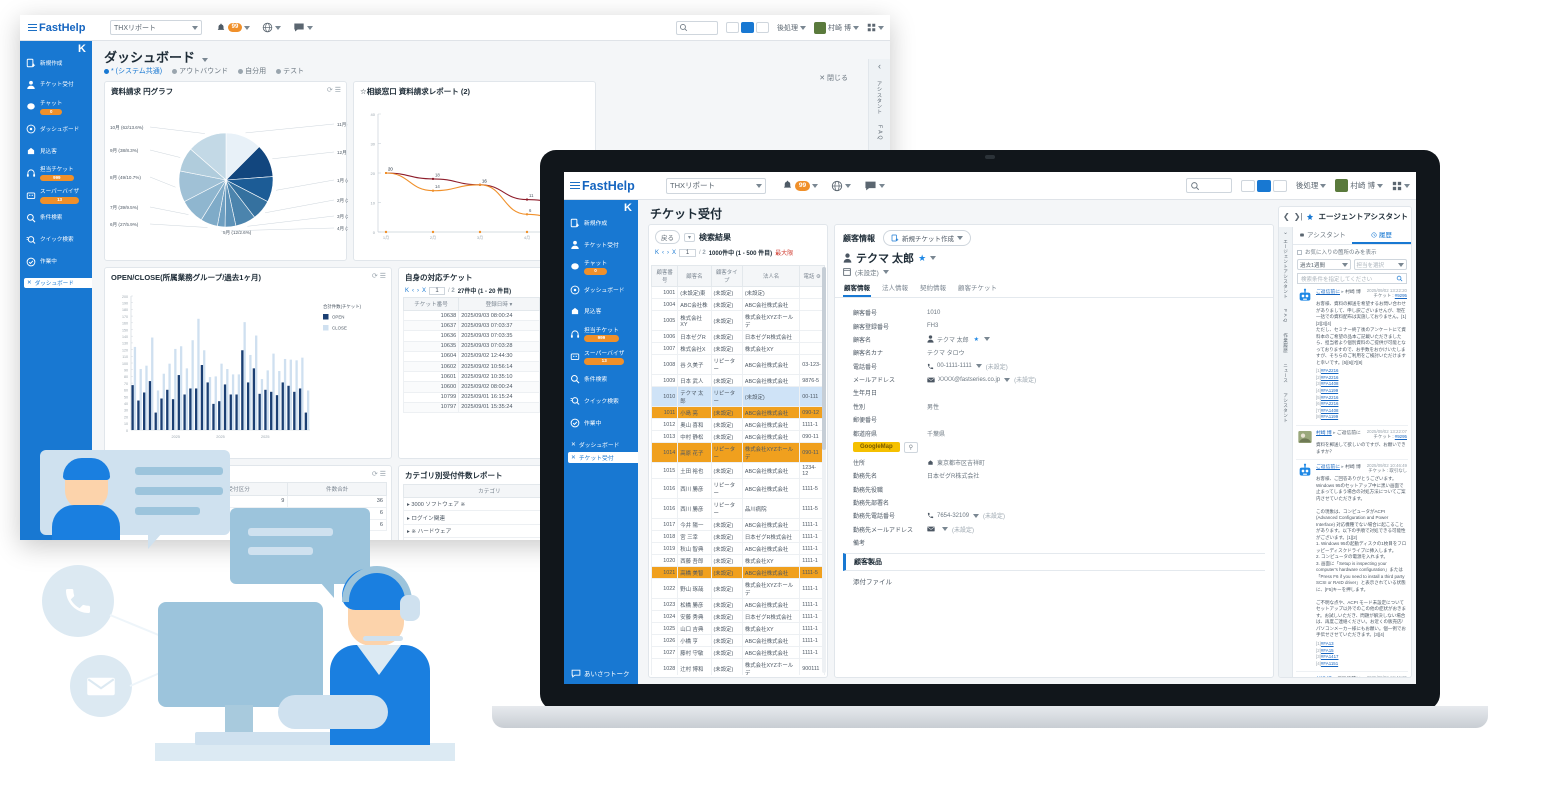  Describe the element at coordinates (59, 241) in the screenshot. I see `sidebar-item-9: クイック検索` at that location.